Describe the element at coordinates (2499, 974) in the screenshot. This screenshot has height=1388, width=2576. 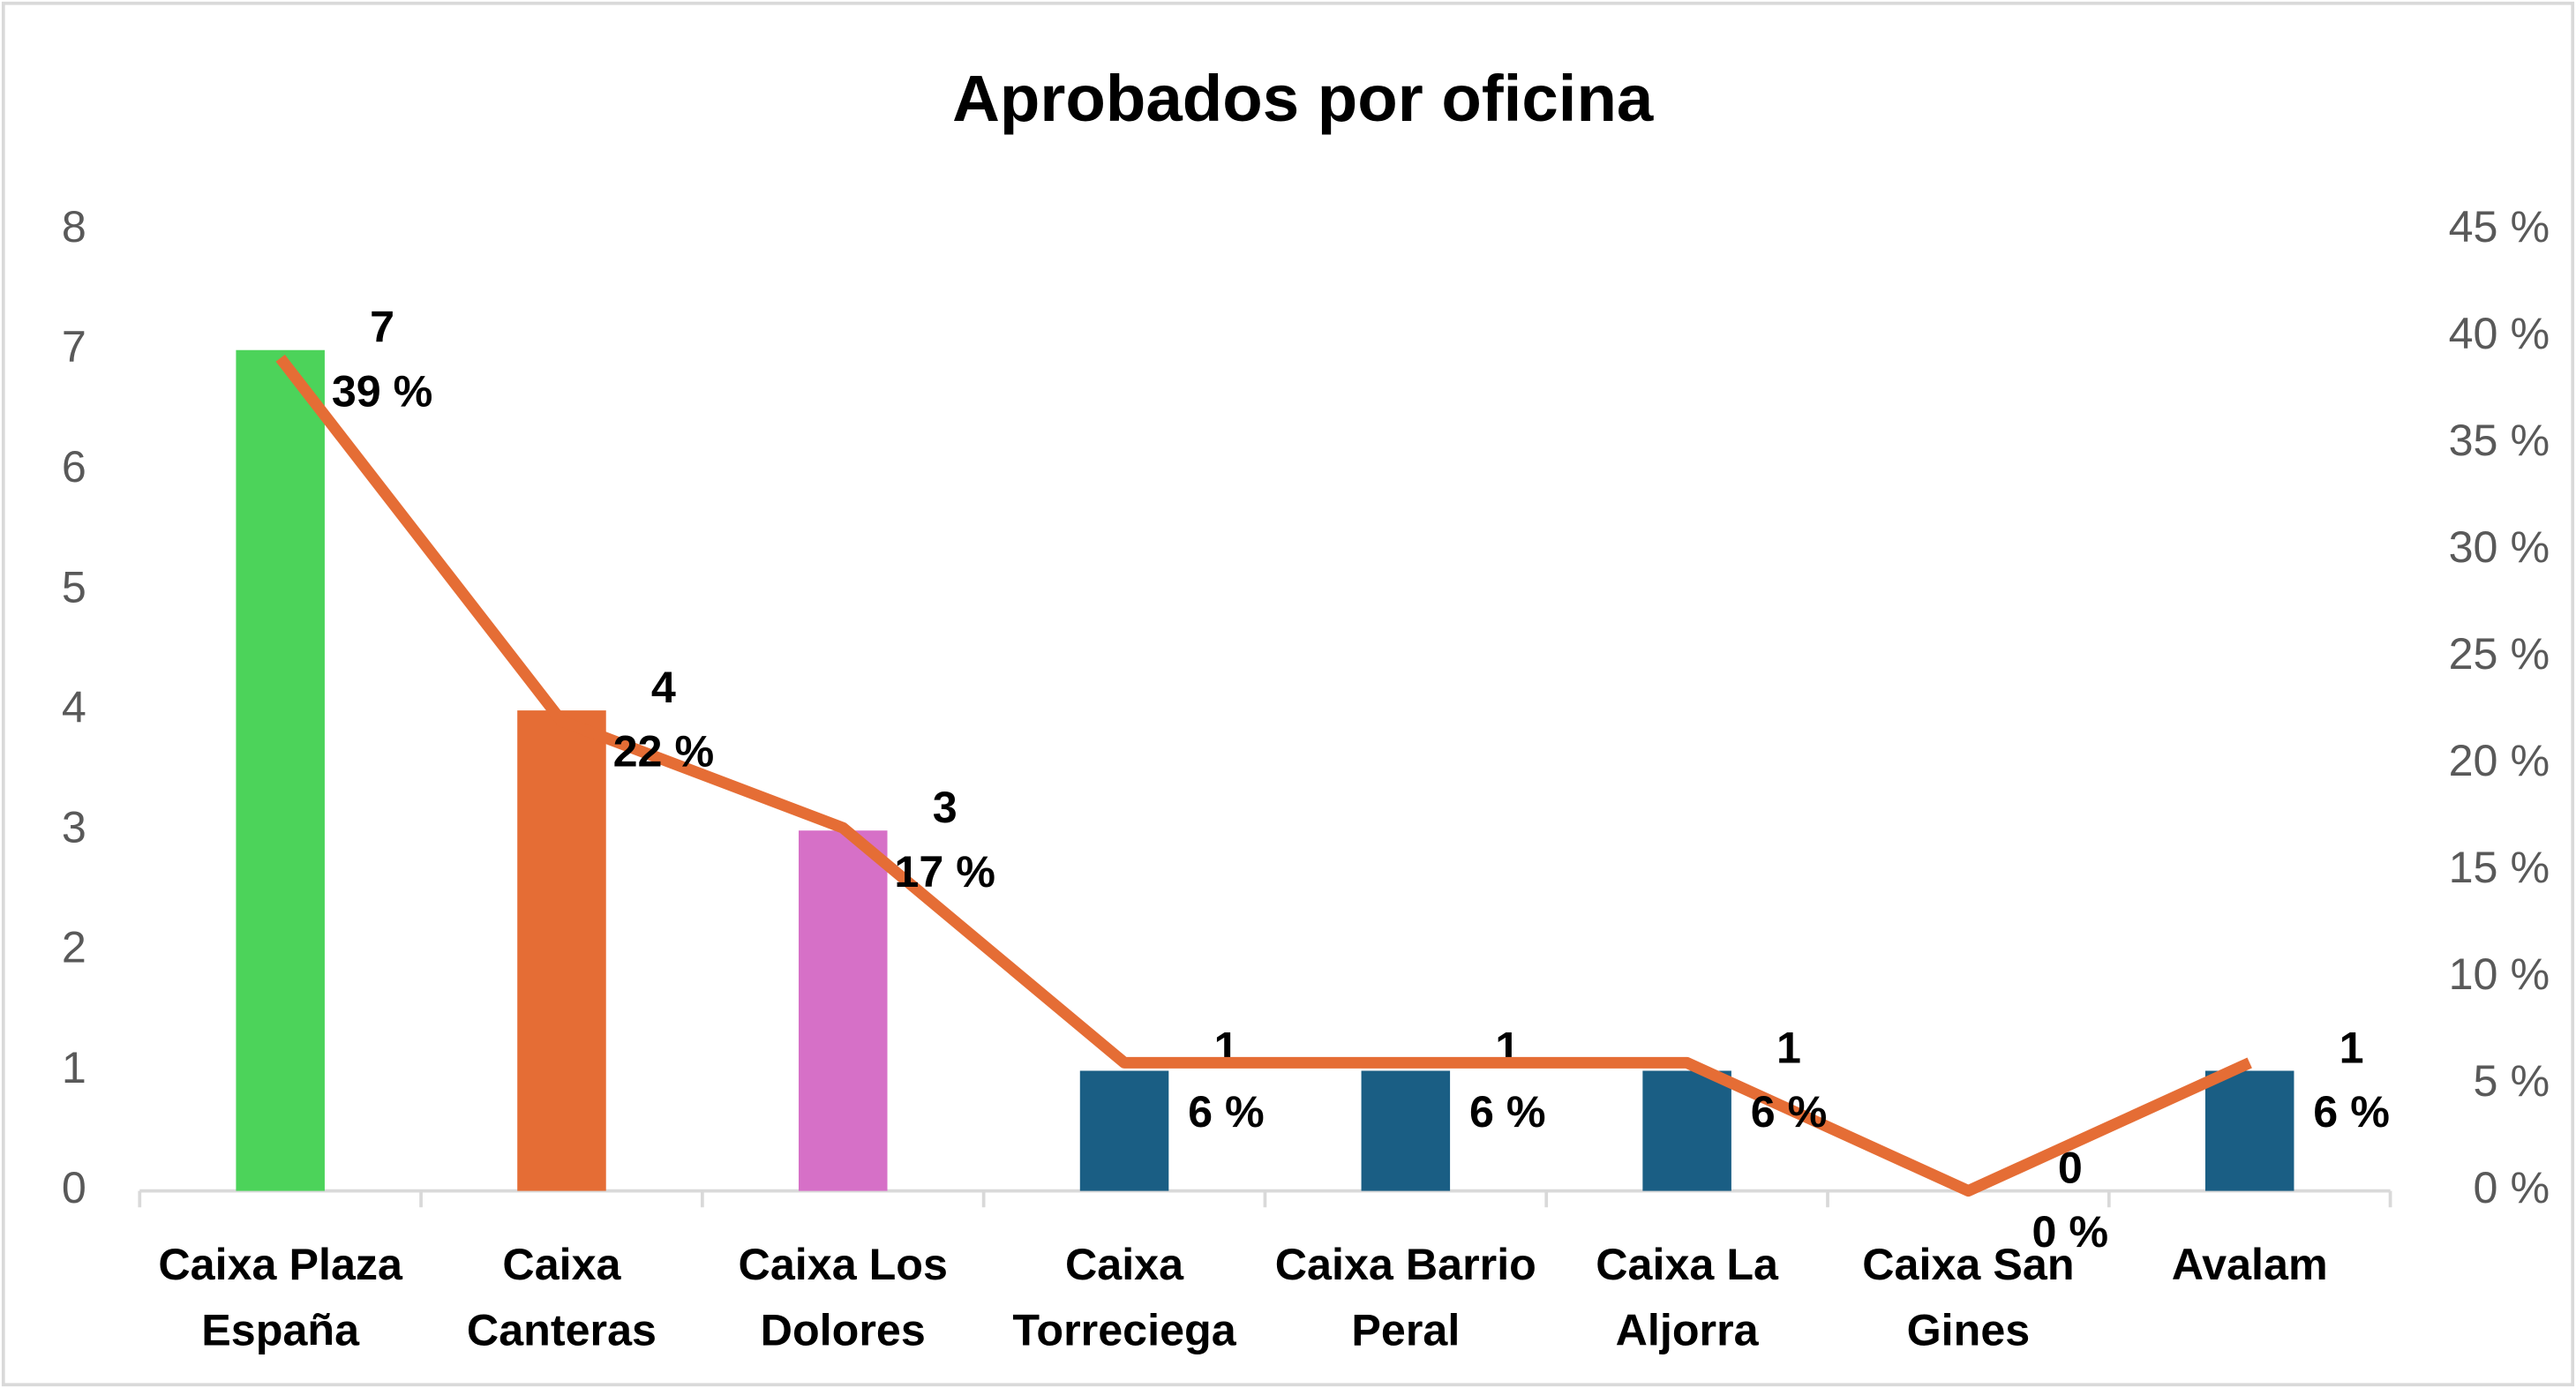
I see `y2-tick-label: 10 %` at that location.